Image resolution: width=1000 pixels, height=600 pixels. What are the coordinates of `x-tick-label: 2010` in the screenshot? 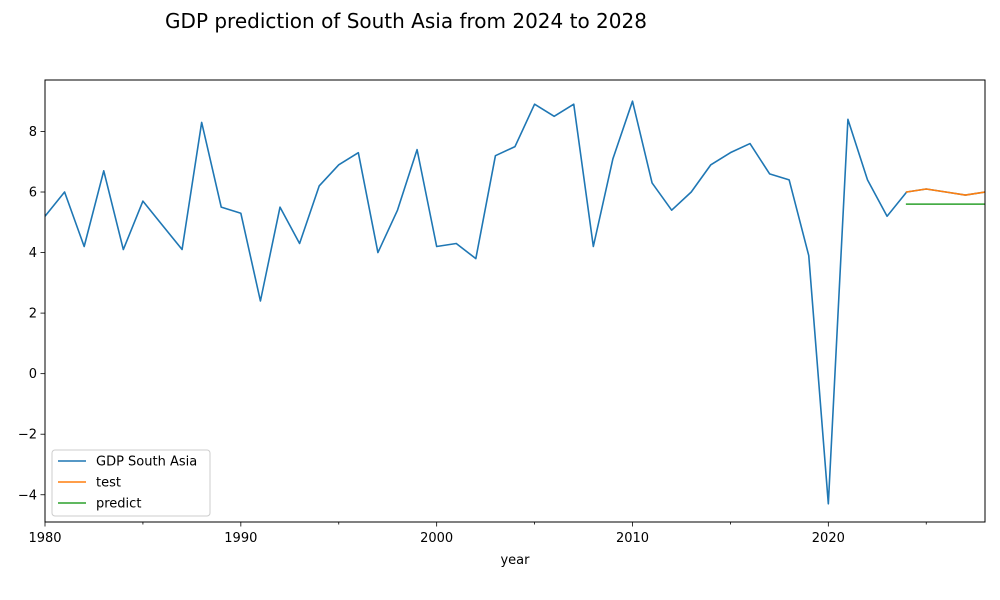 It's located at (632, 538).